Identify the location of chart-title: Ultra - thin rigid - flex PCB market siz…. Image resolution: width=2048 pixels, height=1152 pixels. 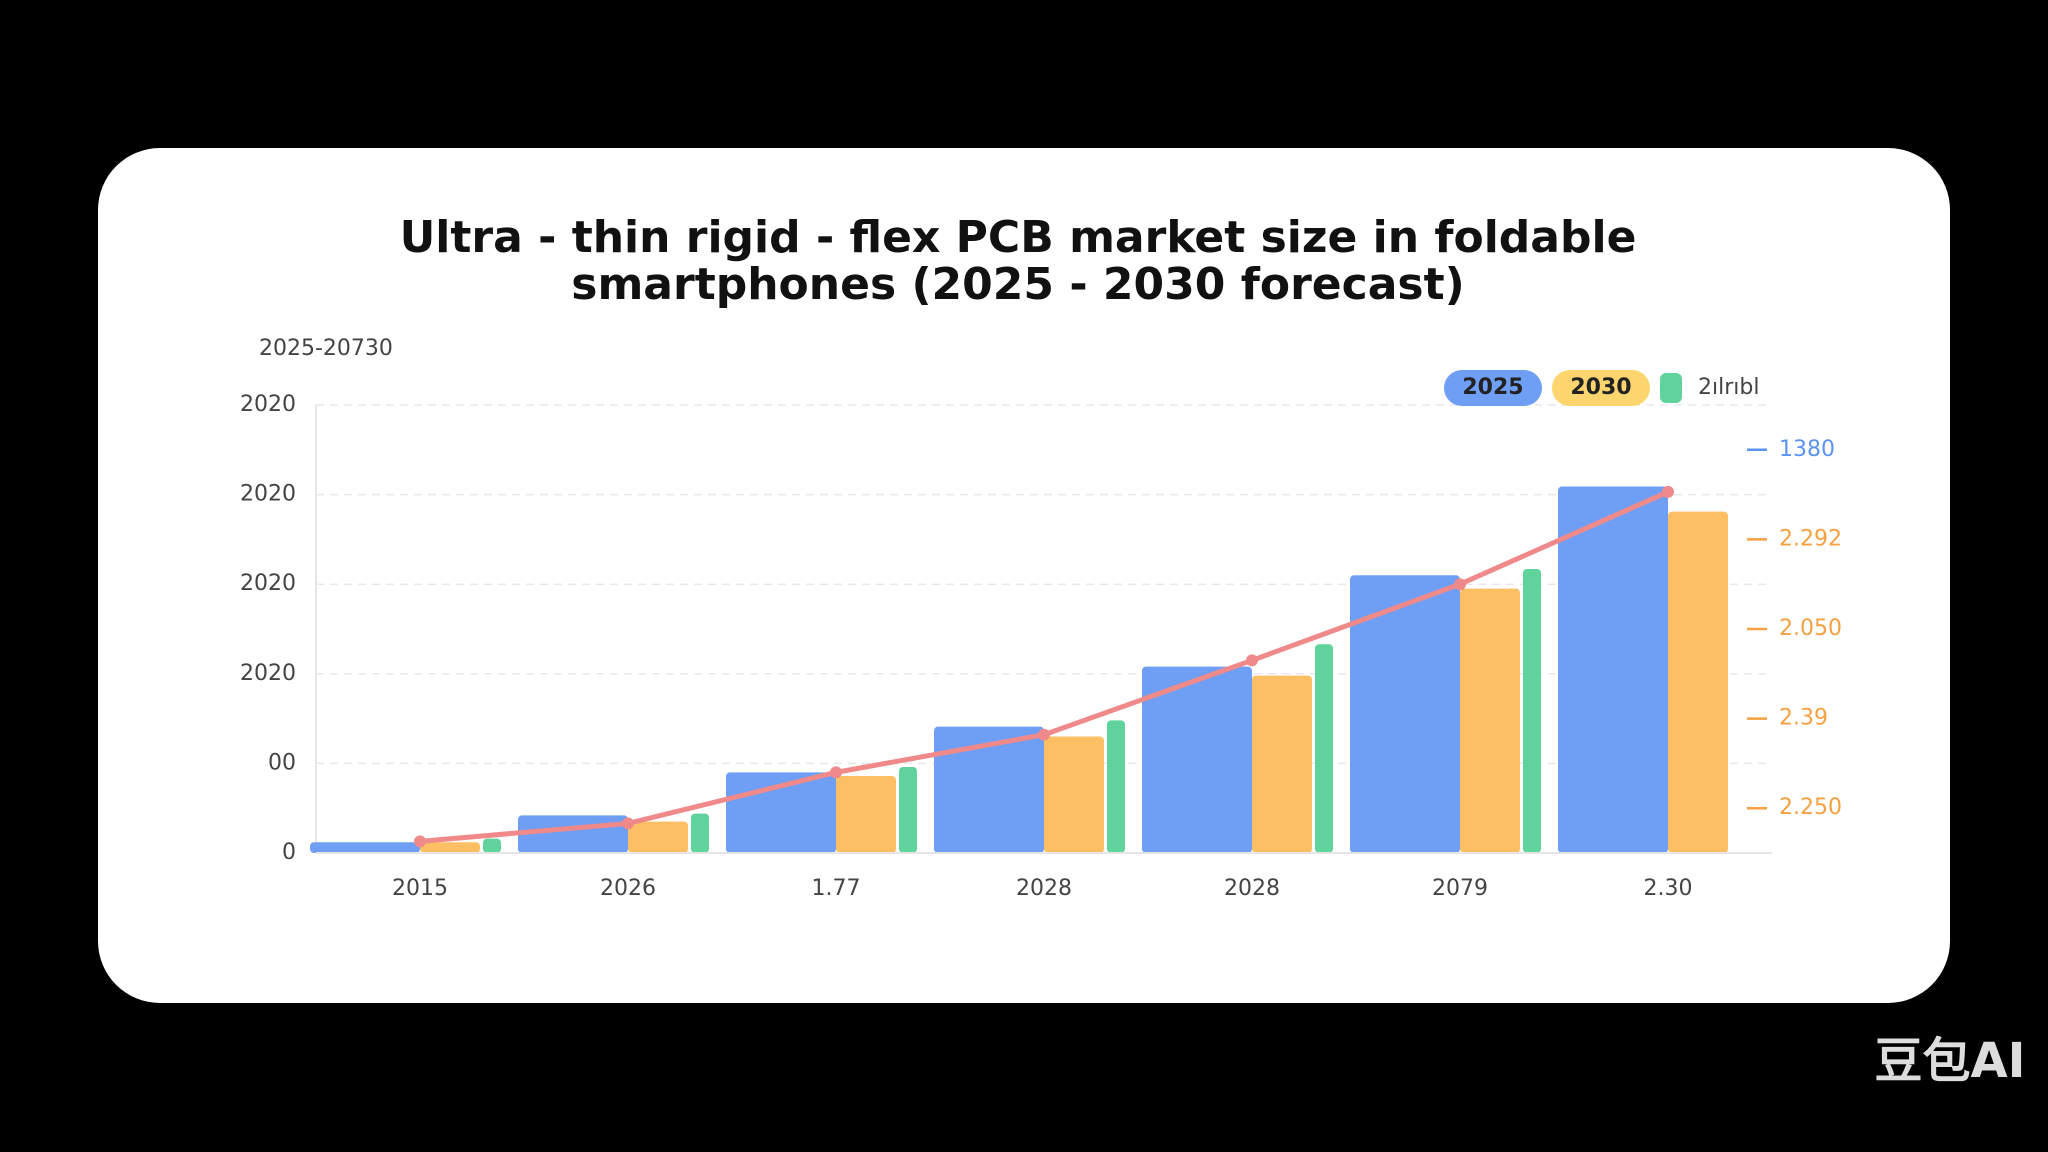
(1018, 237).